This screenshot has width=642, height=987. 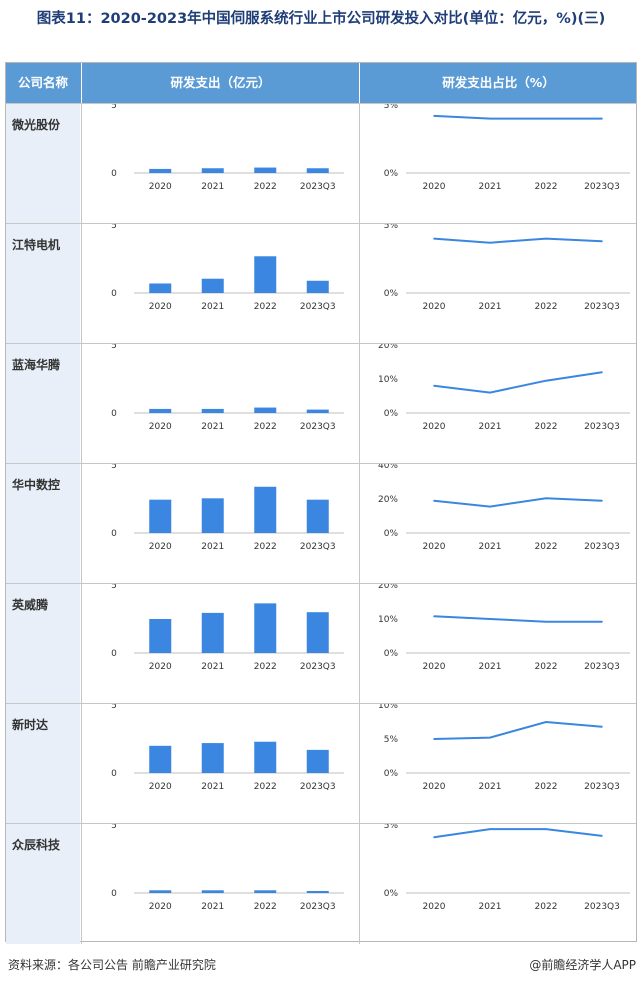 What do you see at coordinates (498, 284) in the screenshot?
I see `rd-ratio-chart-cell: 0% 5% 2020 2021 2022 2023Q3` at bounding box center [498, 284].